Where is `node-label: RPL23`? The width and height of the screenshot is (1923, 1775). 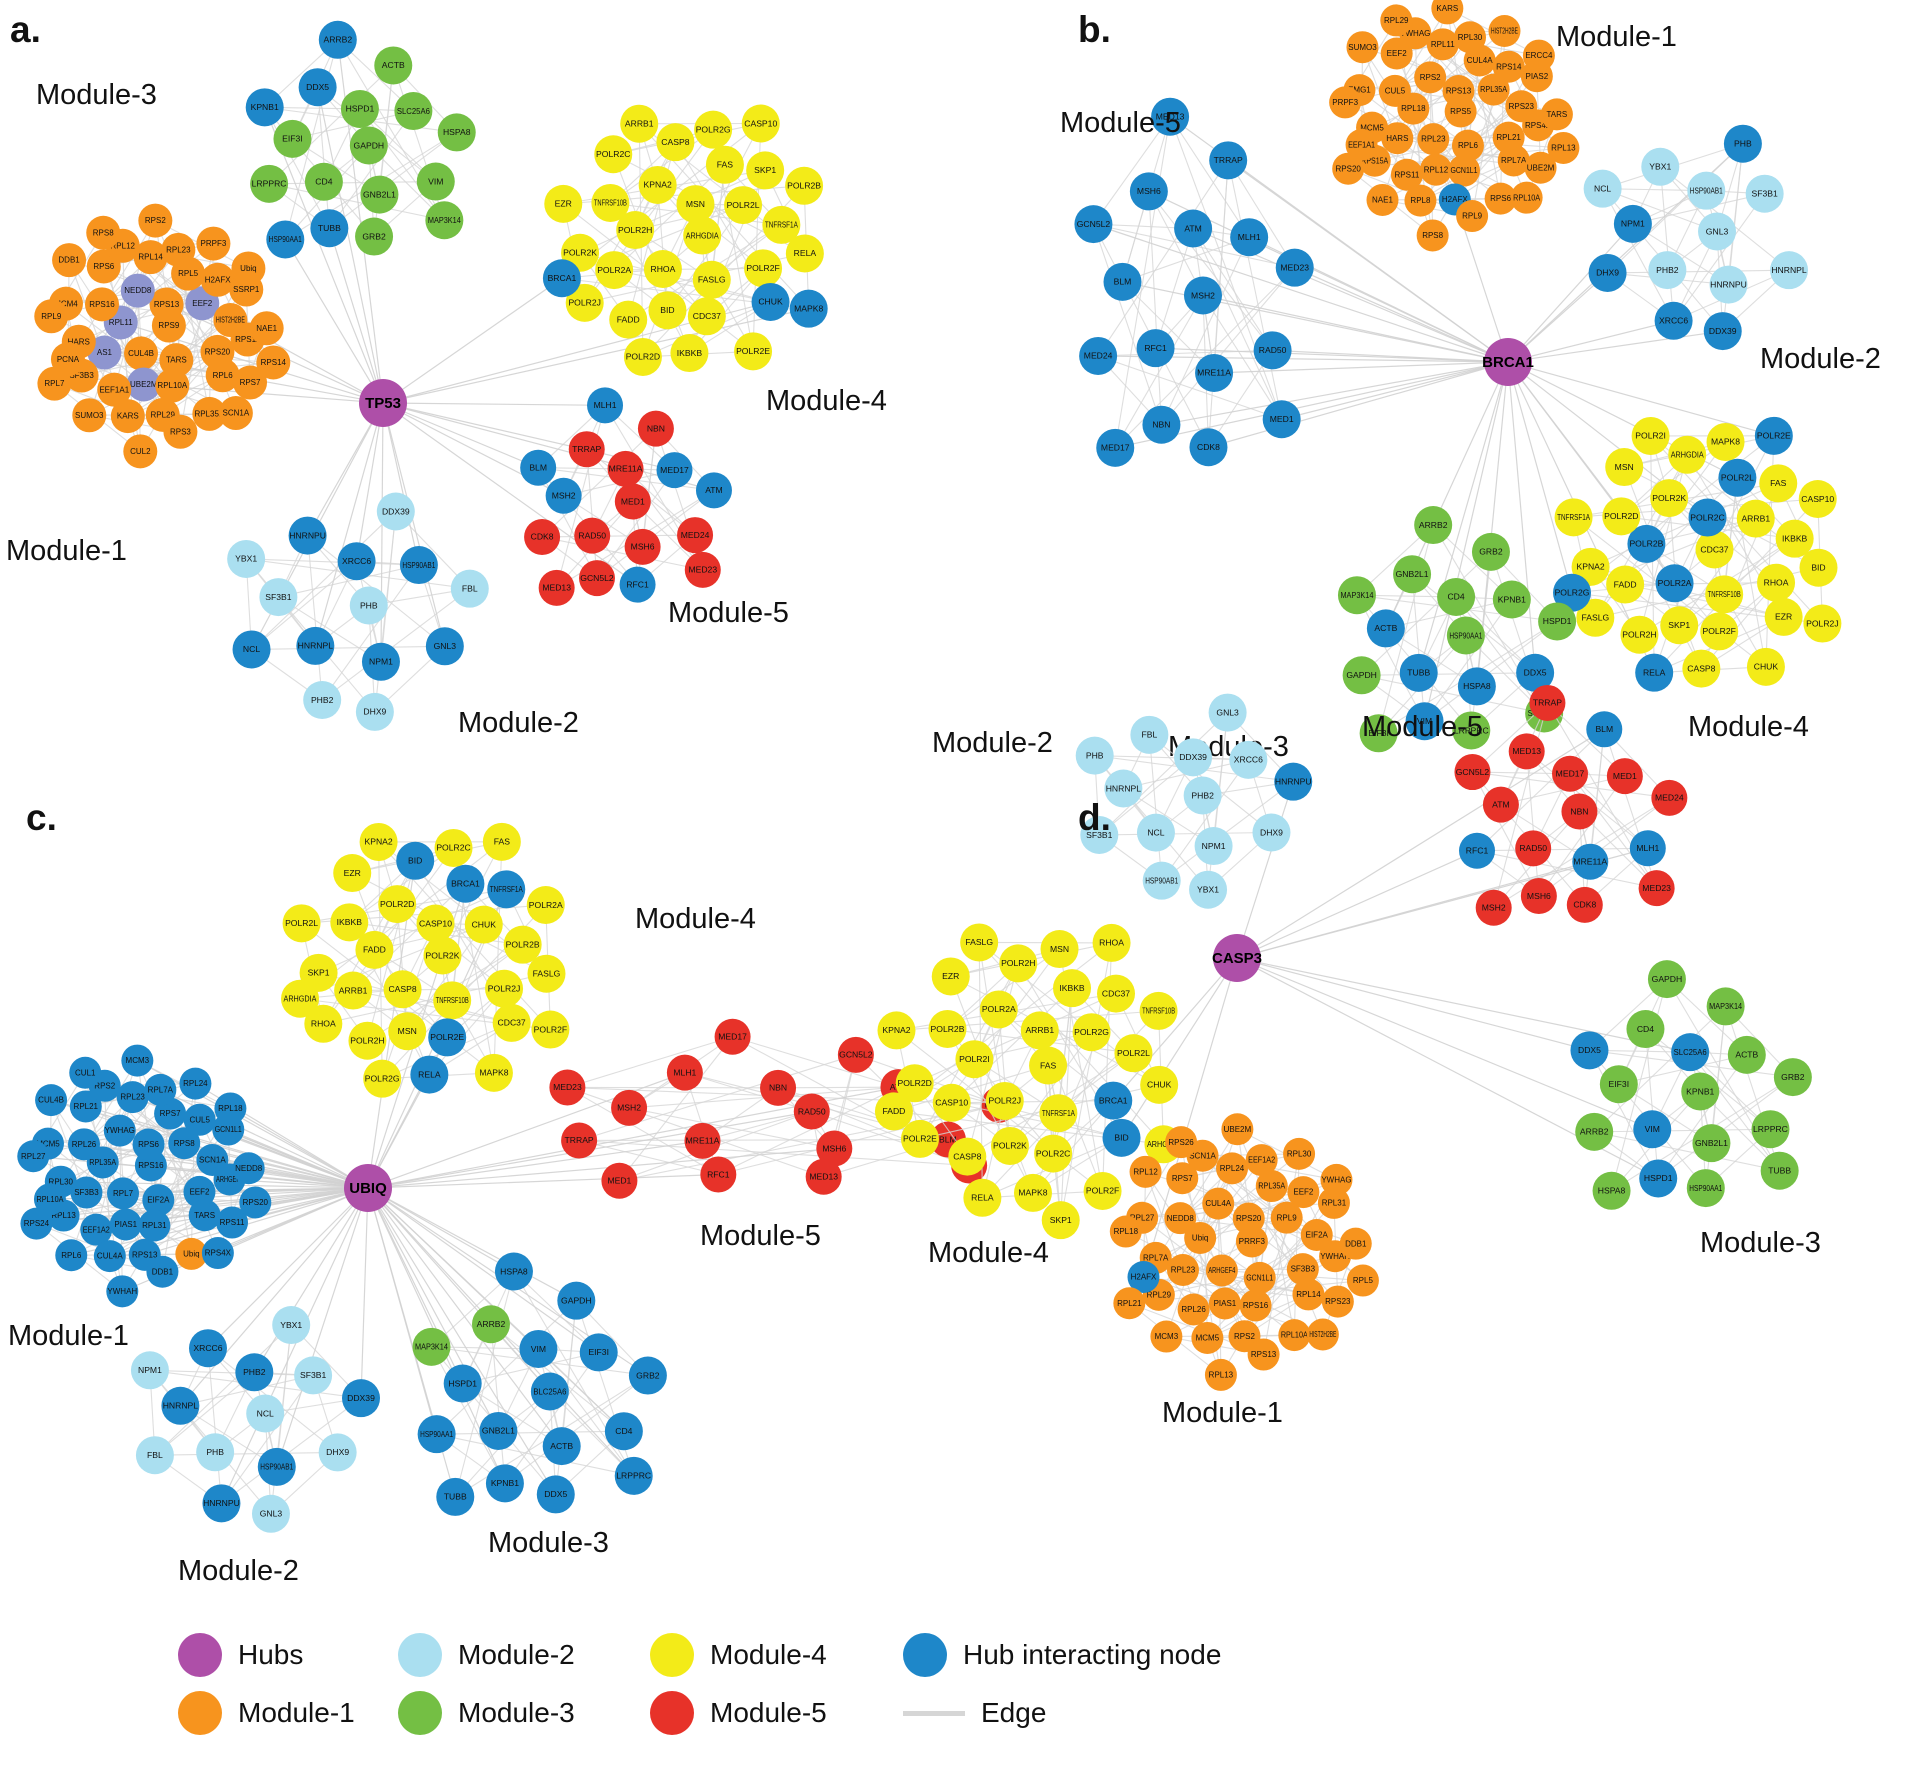 node-label: RPL23 is located at coordinates (1183, 1270).